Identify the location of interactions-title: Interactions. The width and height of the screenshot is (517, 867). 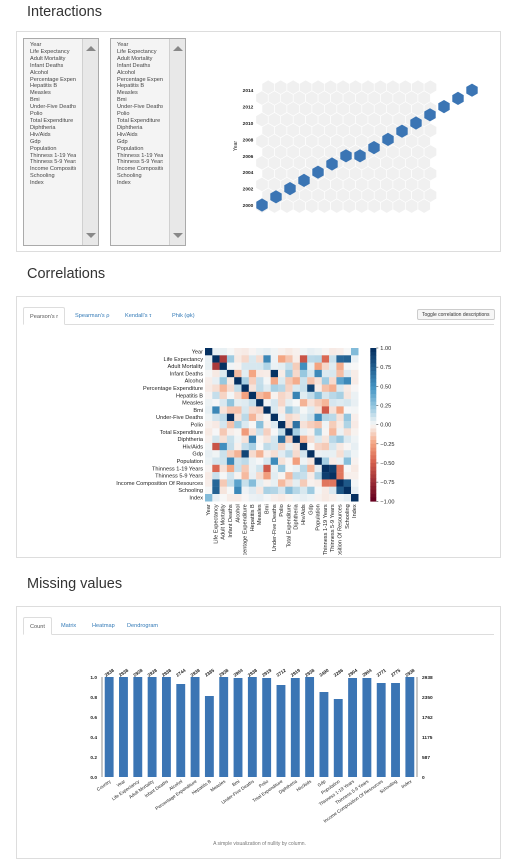
(64, 12).